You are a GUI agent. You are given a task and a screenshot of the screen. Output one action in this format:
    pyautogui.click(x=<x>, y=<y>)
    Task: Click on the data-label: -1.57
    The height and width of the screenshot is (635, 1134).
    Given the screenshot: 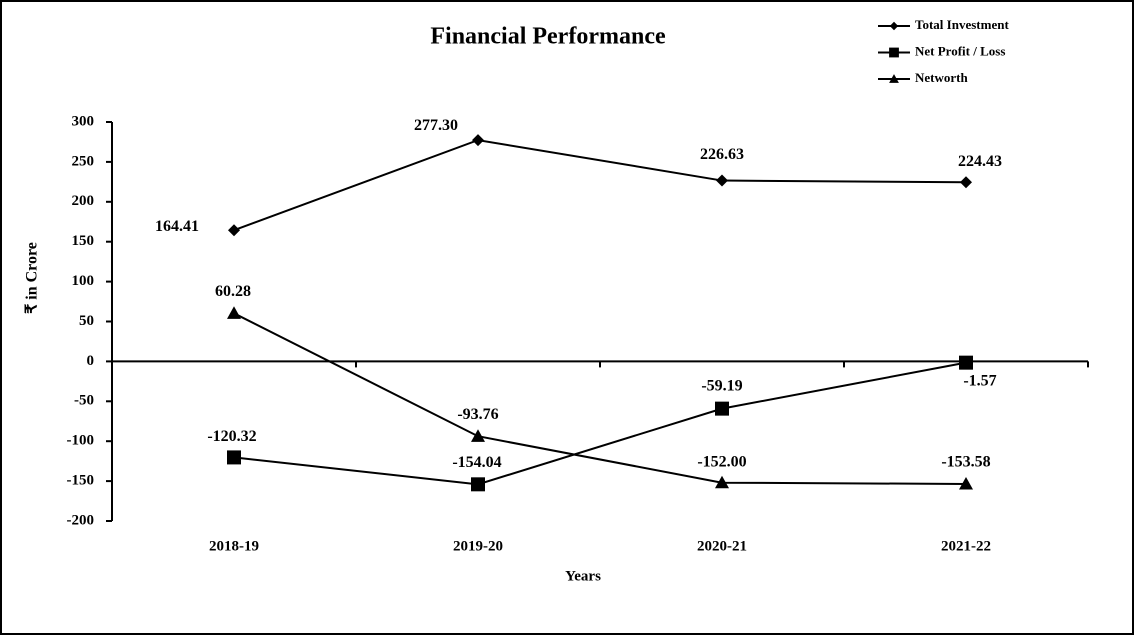 What is the action you would take?
    pyautogui.click(x=979, y=380)
    